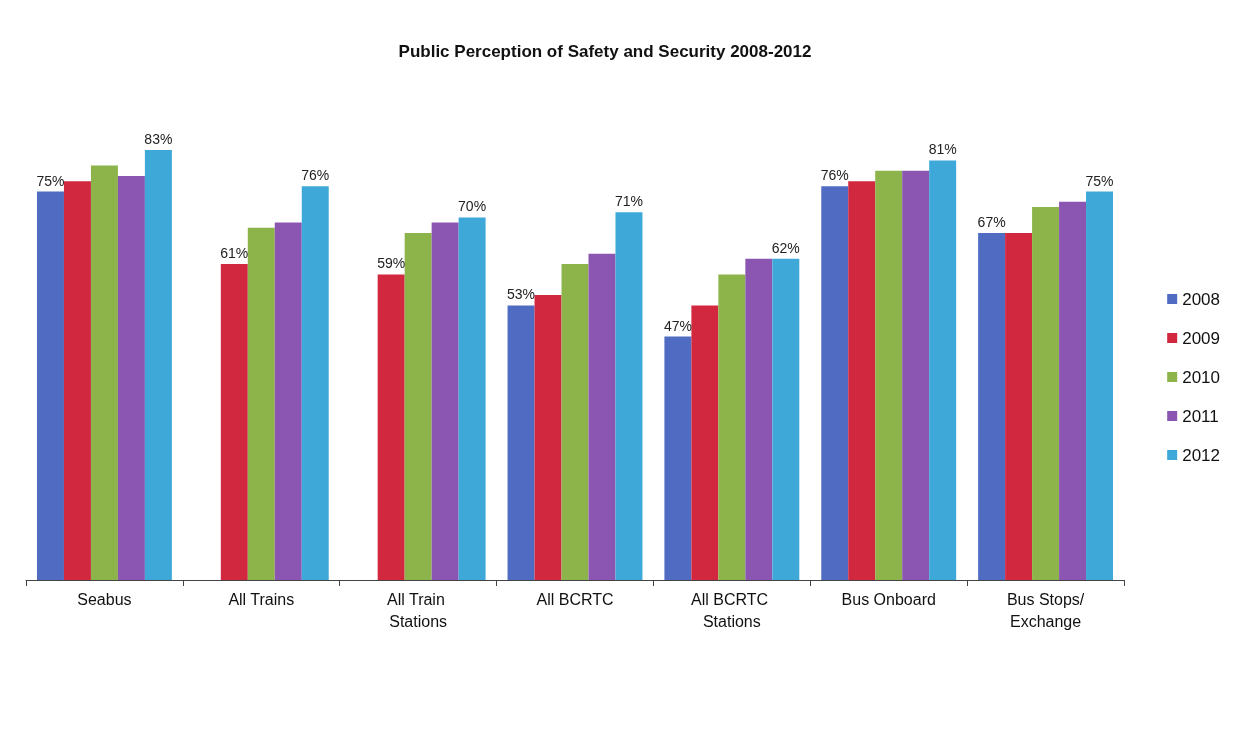 The width and height of the screenshot is (1249, 754). Describe the element at coordinates (888, 599) in the screenshot. I see `x-tick-label: Bus Onboard` at that location.